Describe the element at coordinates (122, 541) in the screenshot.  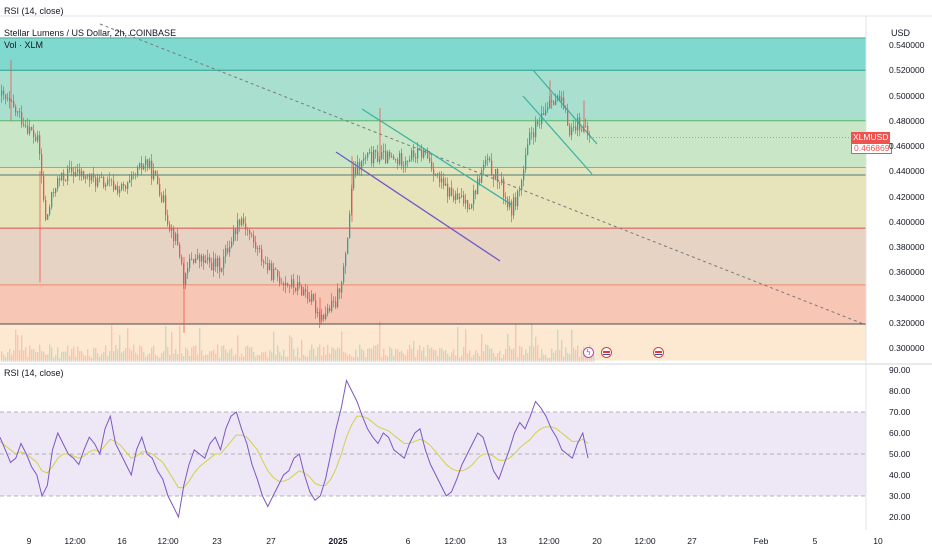
I see `time-axis-tick: 16` at that location.